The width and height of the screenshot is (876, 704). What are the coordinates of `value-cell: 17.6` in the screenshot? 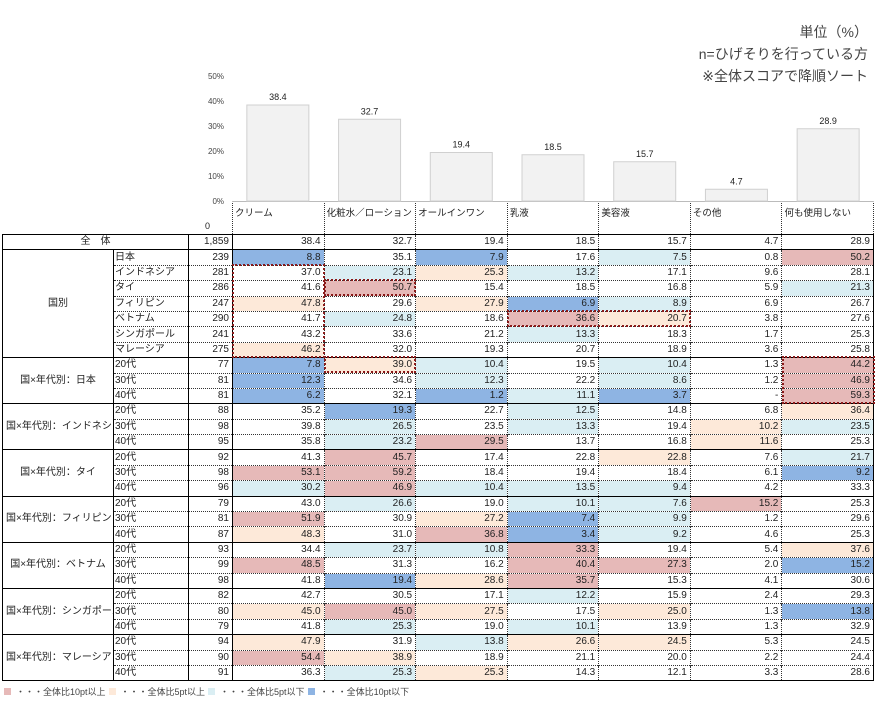 It's located at (553, 257).